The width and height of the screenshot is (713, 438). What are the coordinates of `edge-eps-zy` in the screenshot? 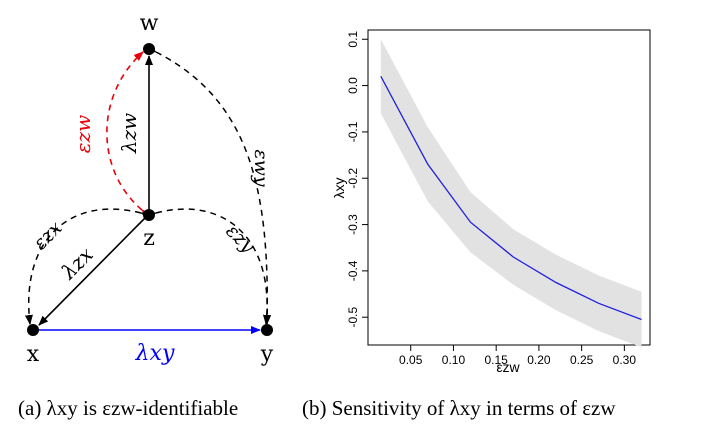 It's located at (208, 266).